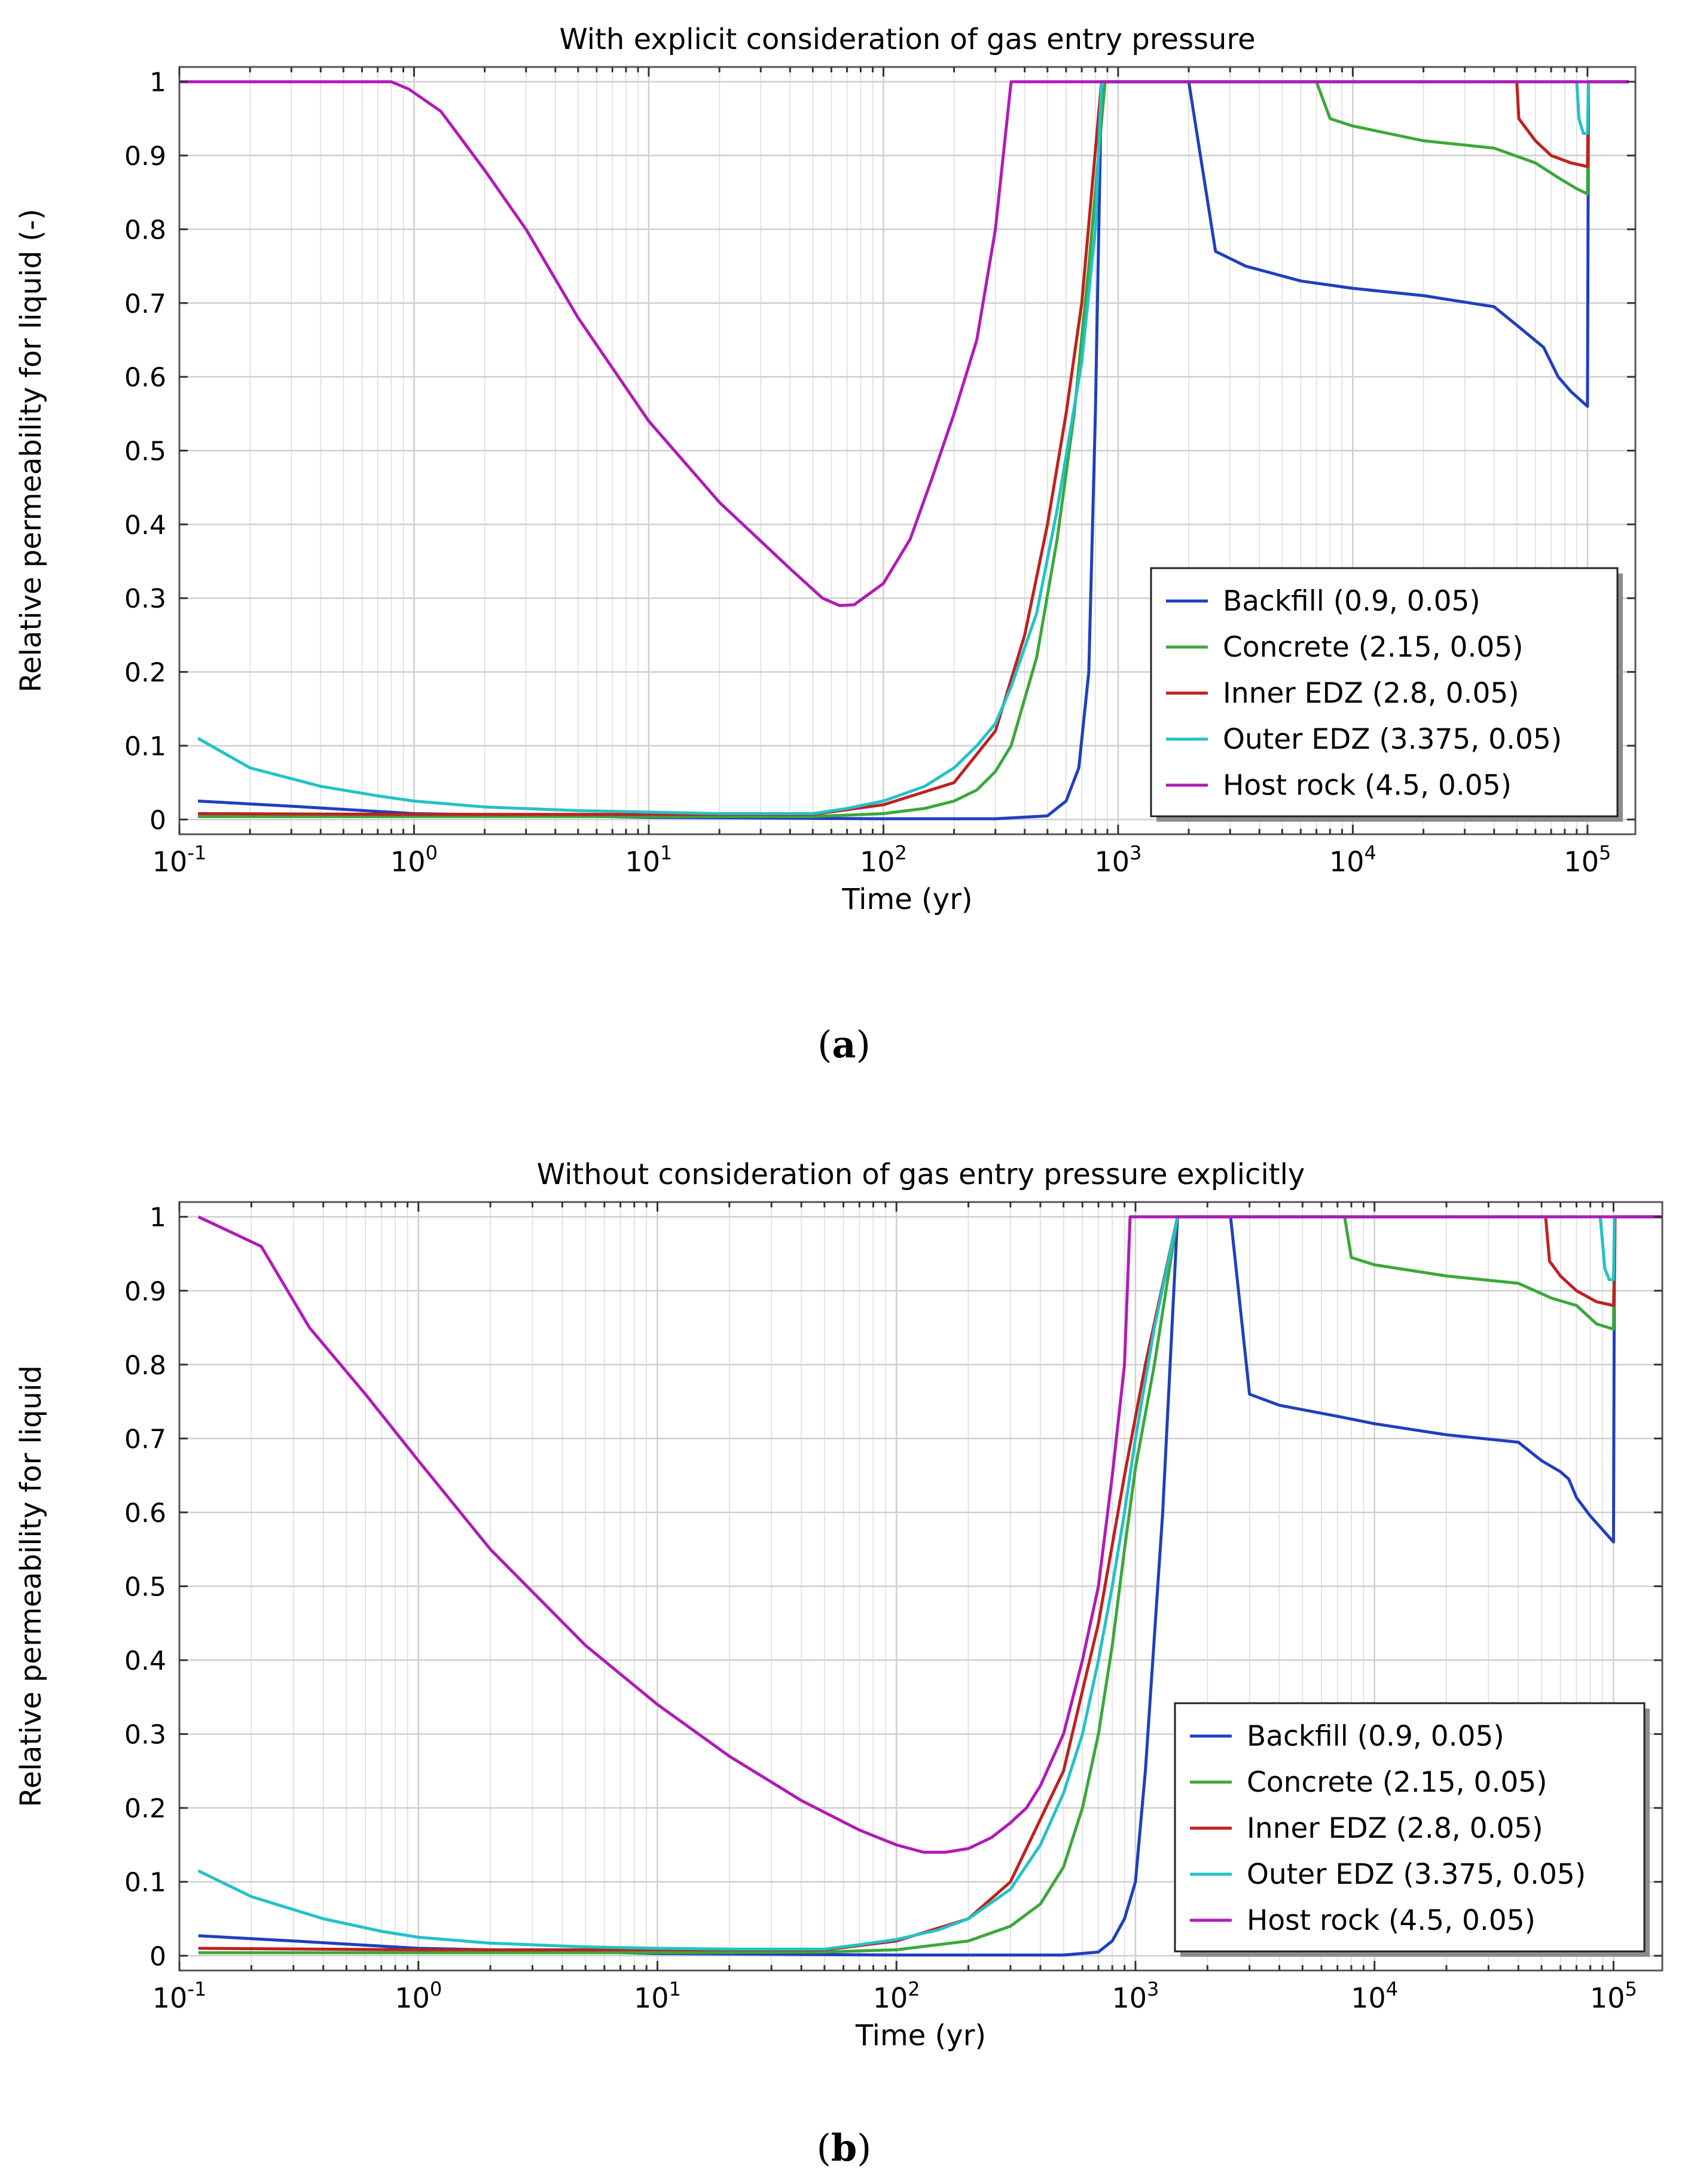 The image size is (1688, 2184). Describe the element at coordinates (157, 1957) in the screenshot. I see `y-tick-label: 0` at that location.